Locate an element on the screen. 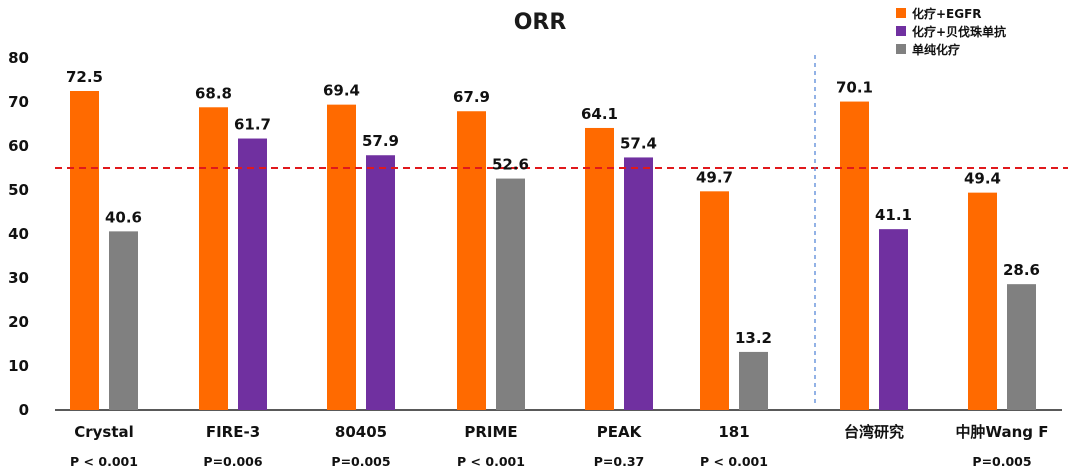  category-label: FIRE-3 is located at coordinates (233, 432).